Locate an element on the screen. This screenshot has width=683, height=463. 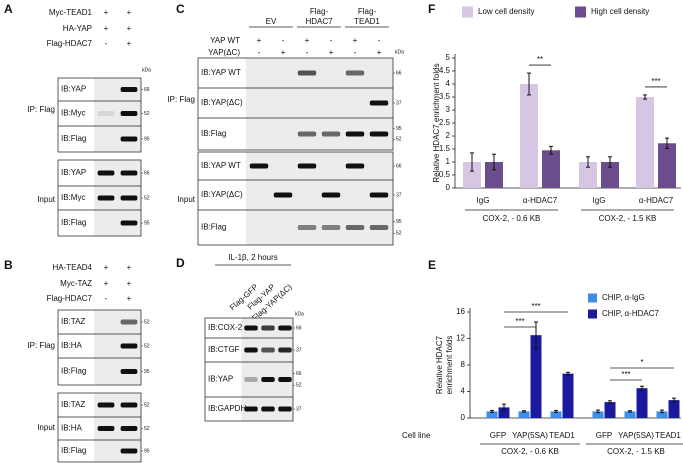
blot-label: IB:TAZ is located at coordinates (73, 404).